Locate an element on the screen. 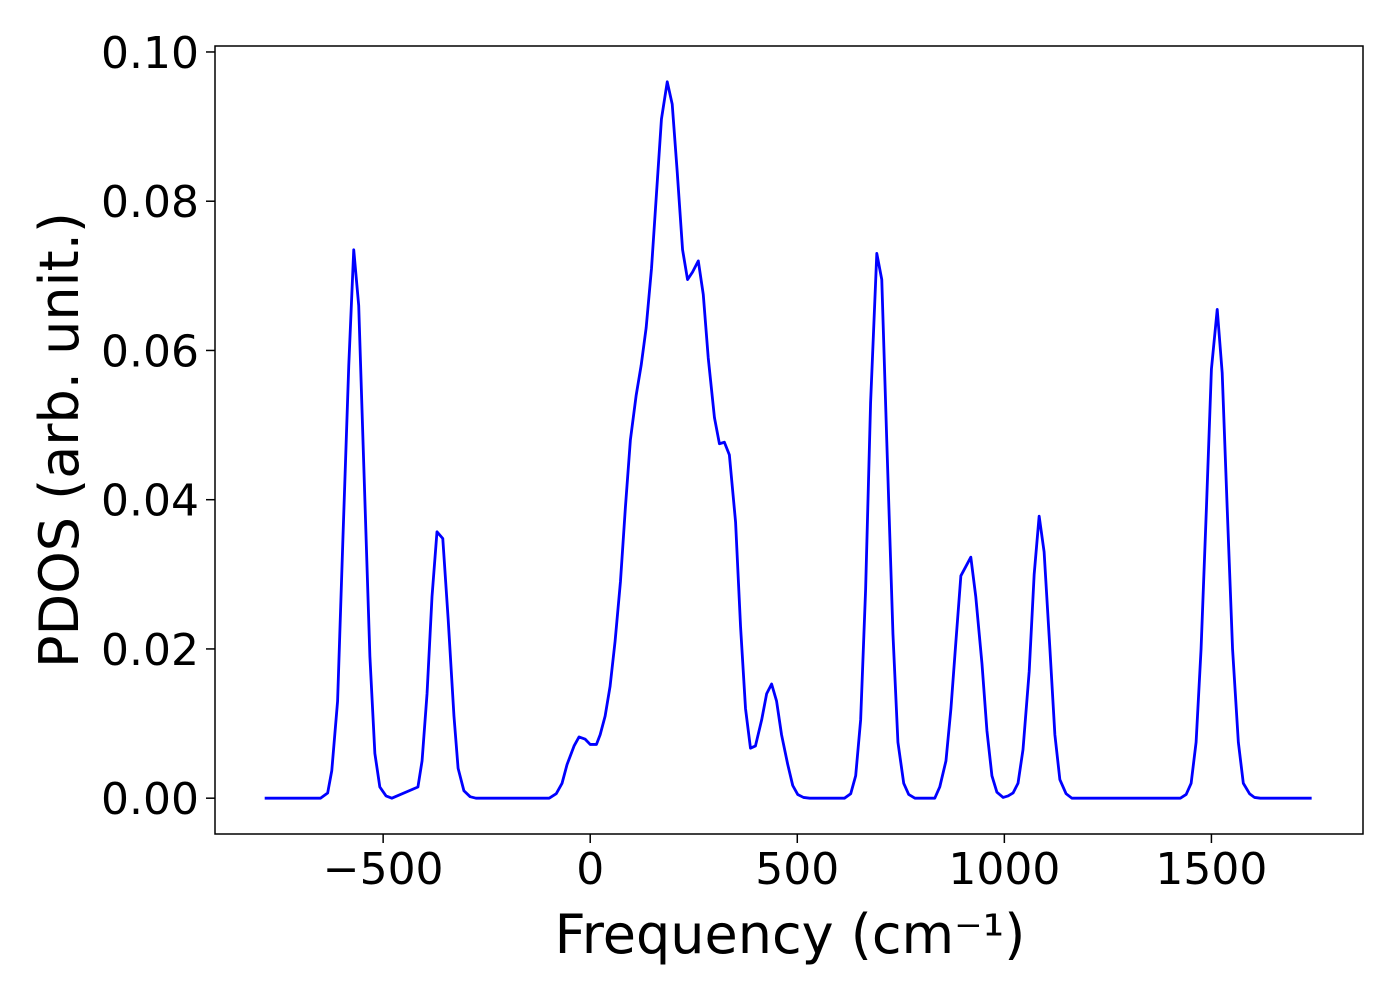 The height and width of the screenshot is (1000, 1400). x-tick-label: −500 is located at coordinates (383, 869).